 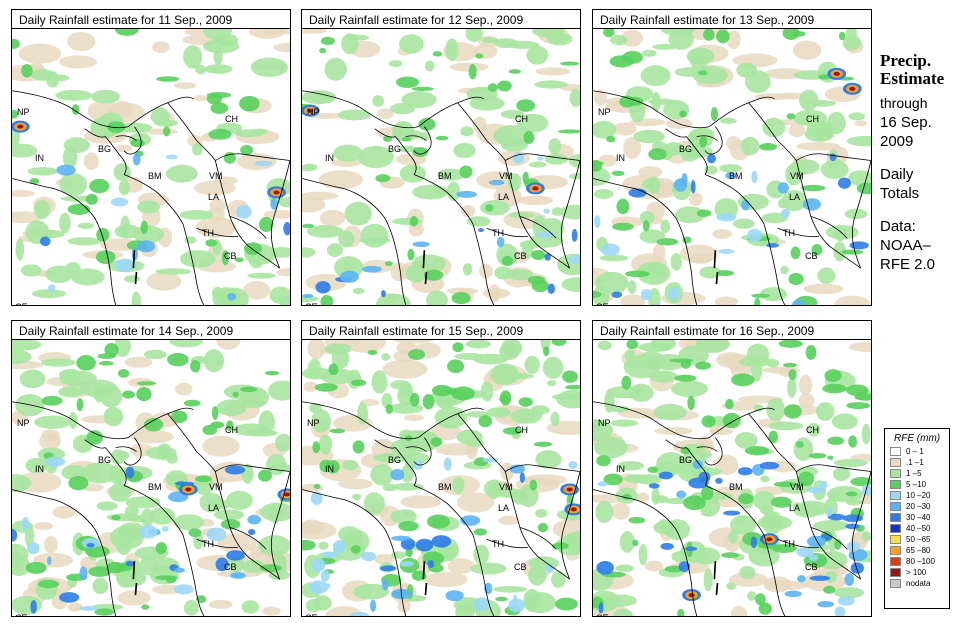 I want to click on legend-label: 5 –10, so click(x=916, y=484).